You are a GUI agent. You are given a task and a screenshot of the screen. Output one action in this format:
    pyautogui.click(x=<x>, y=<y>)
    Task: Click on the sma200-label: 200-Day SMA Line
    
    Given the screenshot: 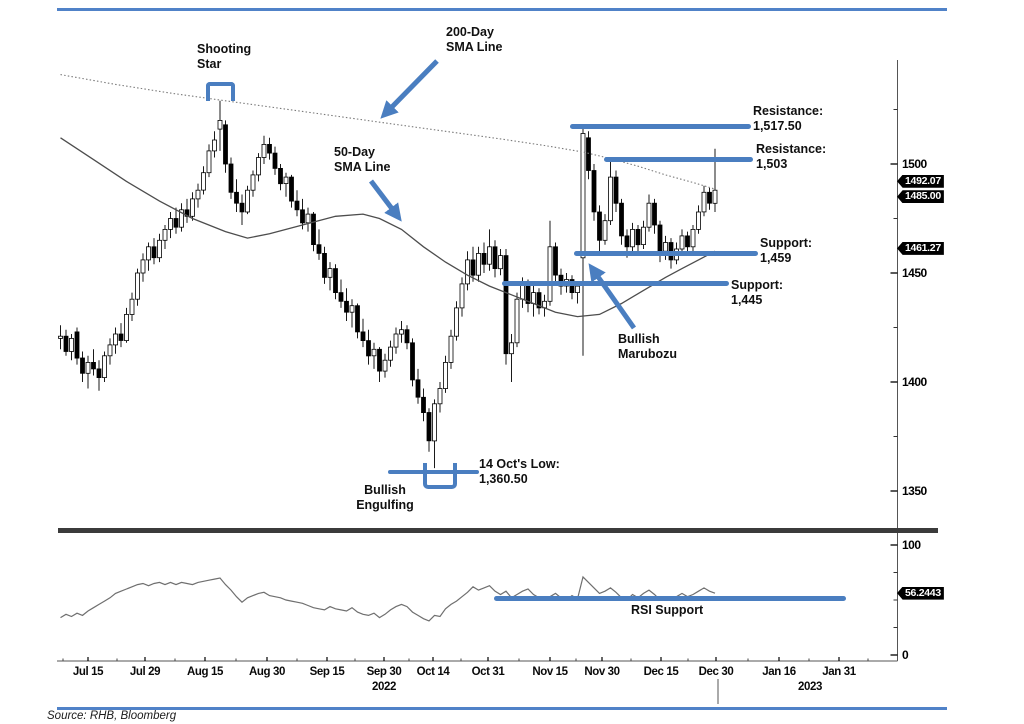 What is the action you would take?
    pyautogui.click(x=474, y=39)
    